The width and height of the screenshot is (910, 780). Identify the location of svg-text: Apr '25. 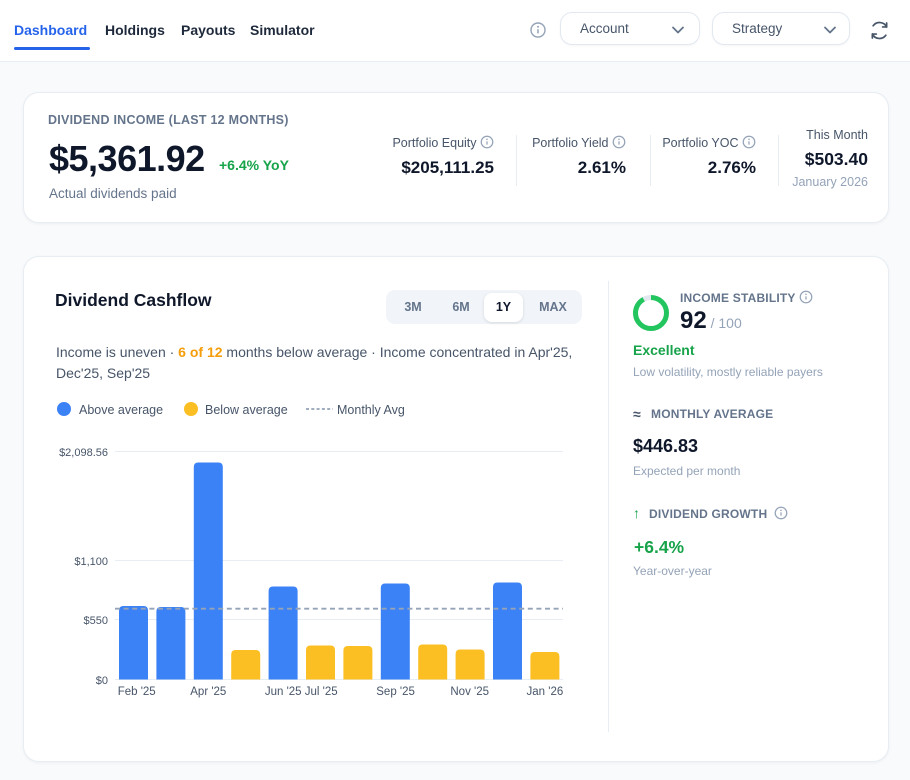
(208, 692).